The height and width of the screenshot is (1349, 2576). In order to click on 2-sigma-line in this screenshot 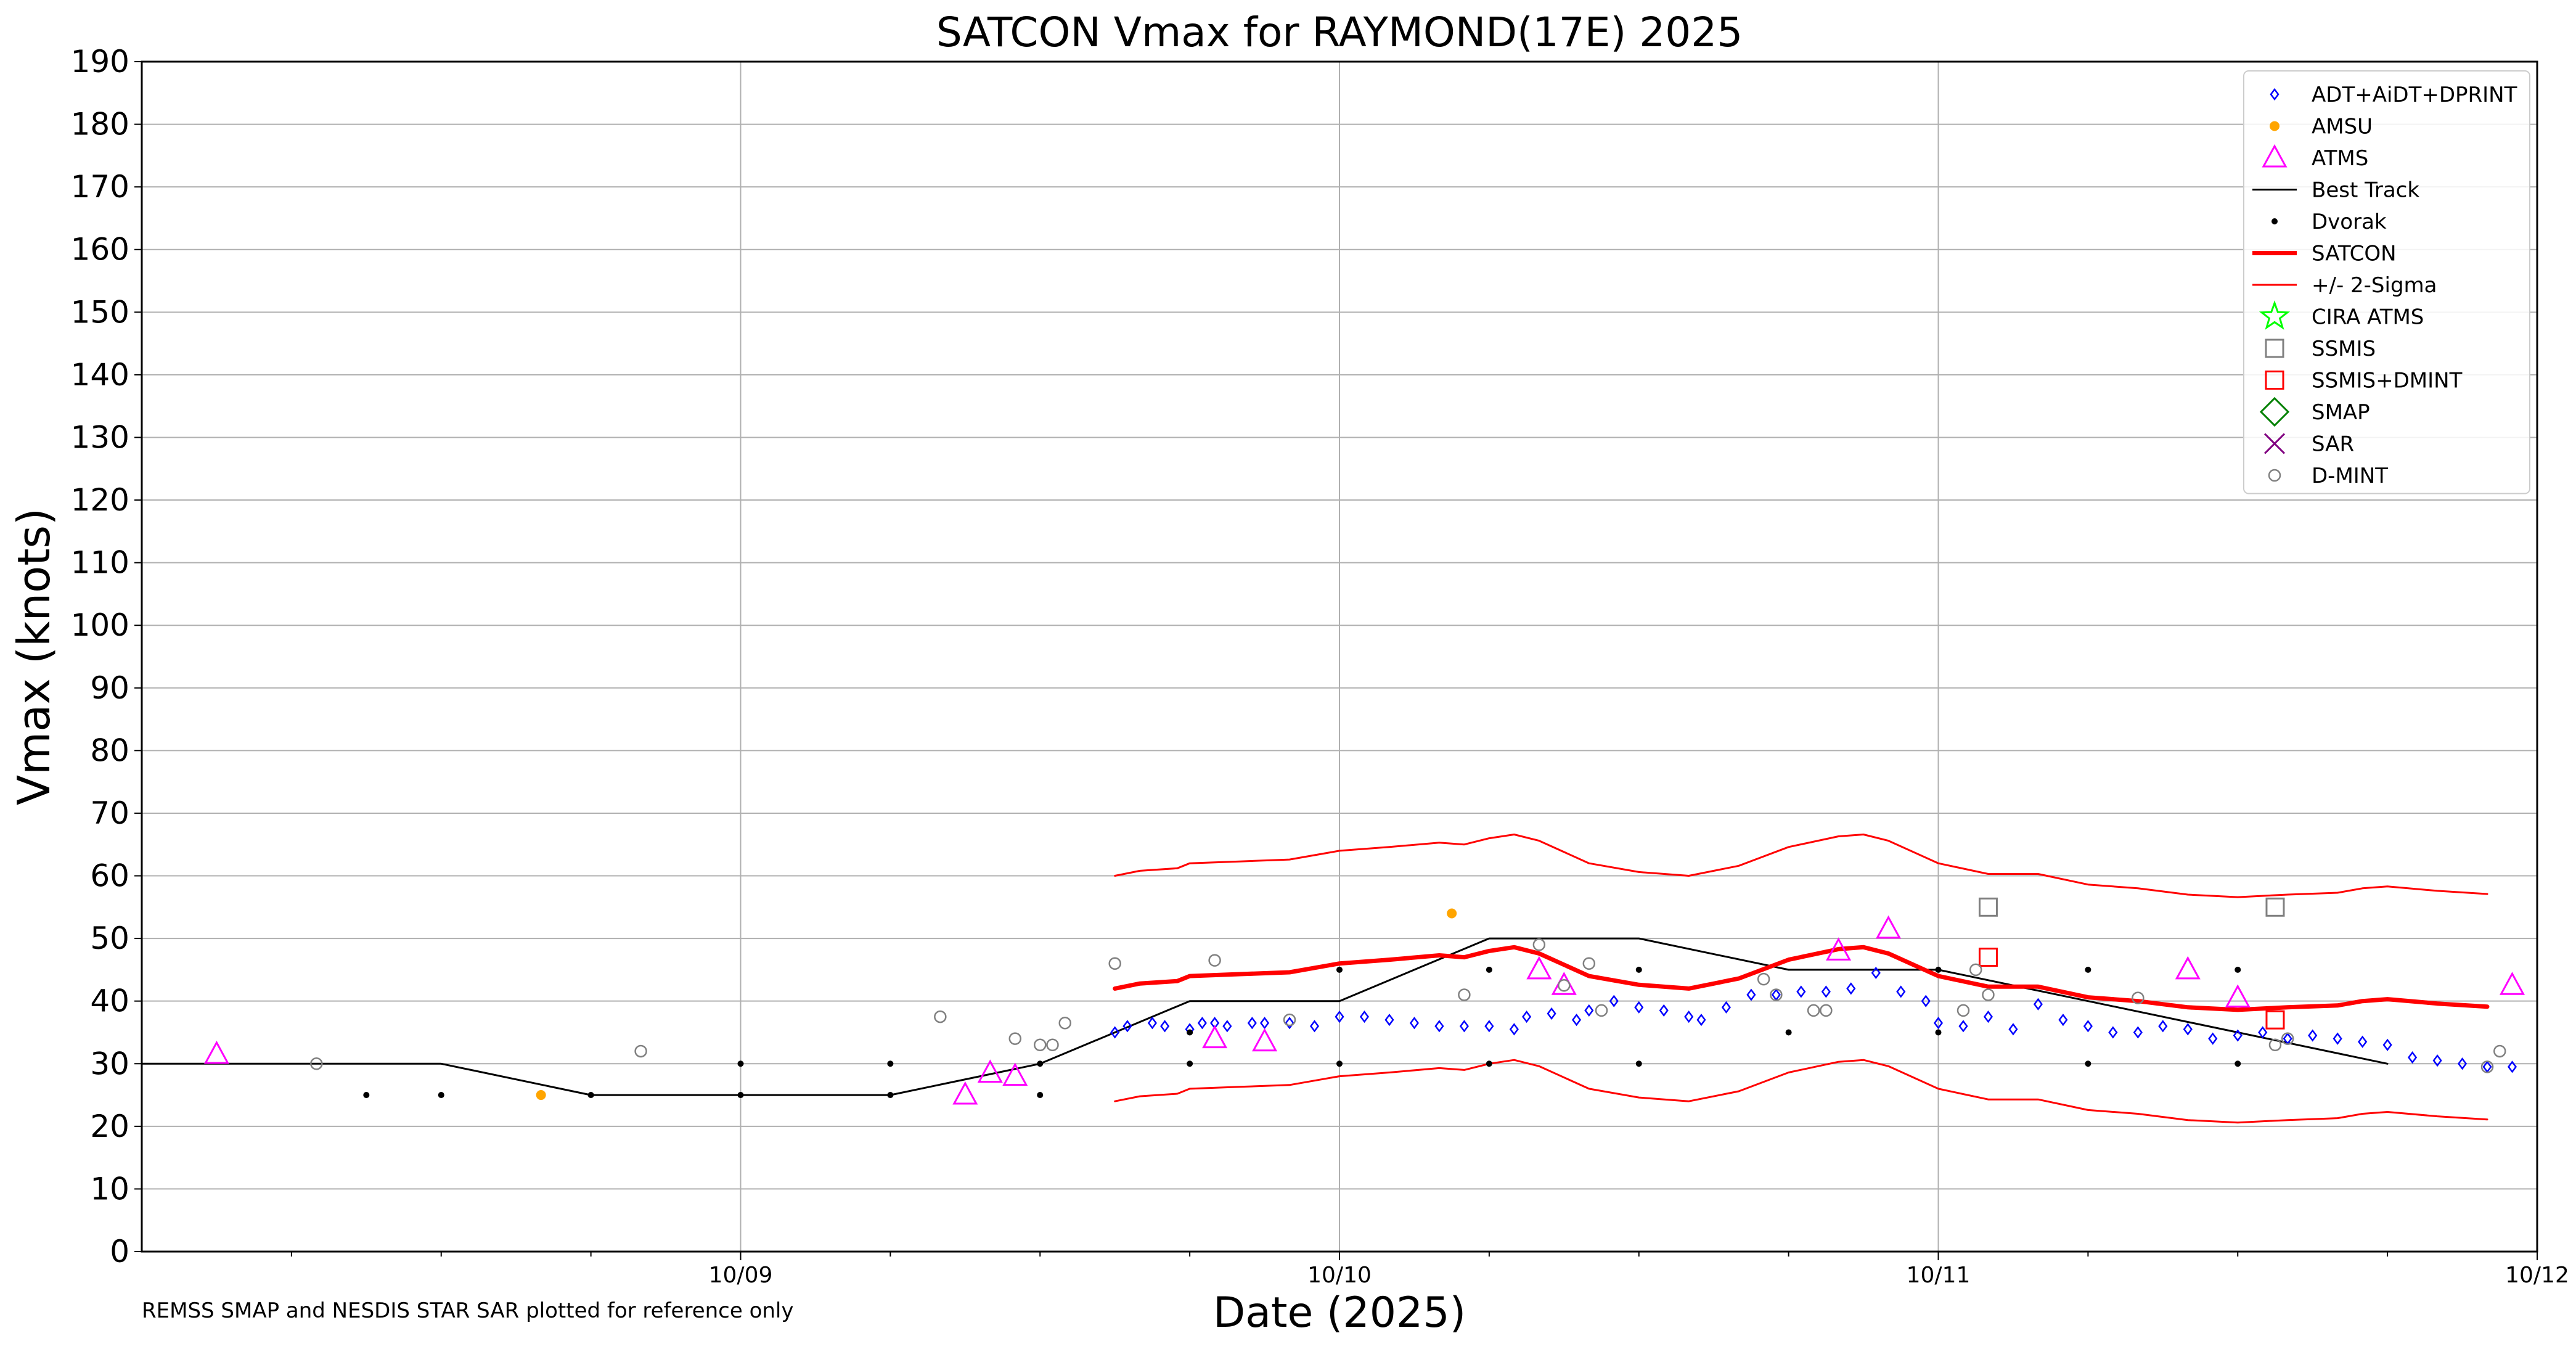, I will do `click(1801, 866)`.